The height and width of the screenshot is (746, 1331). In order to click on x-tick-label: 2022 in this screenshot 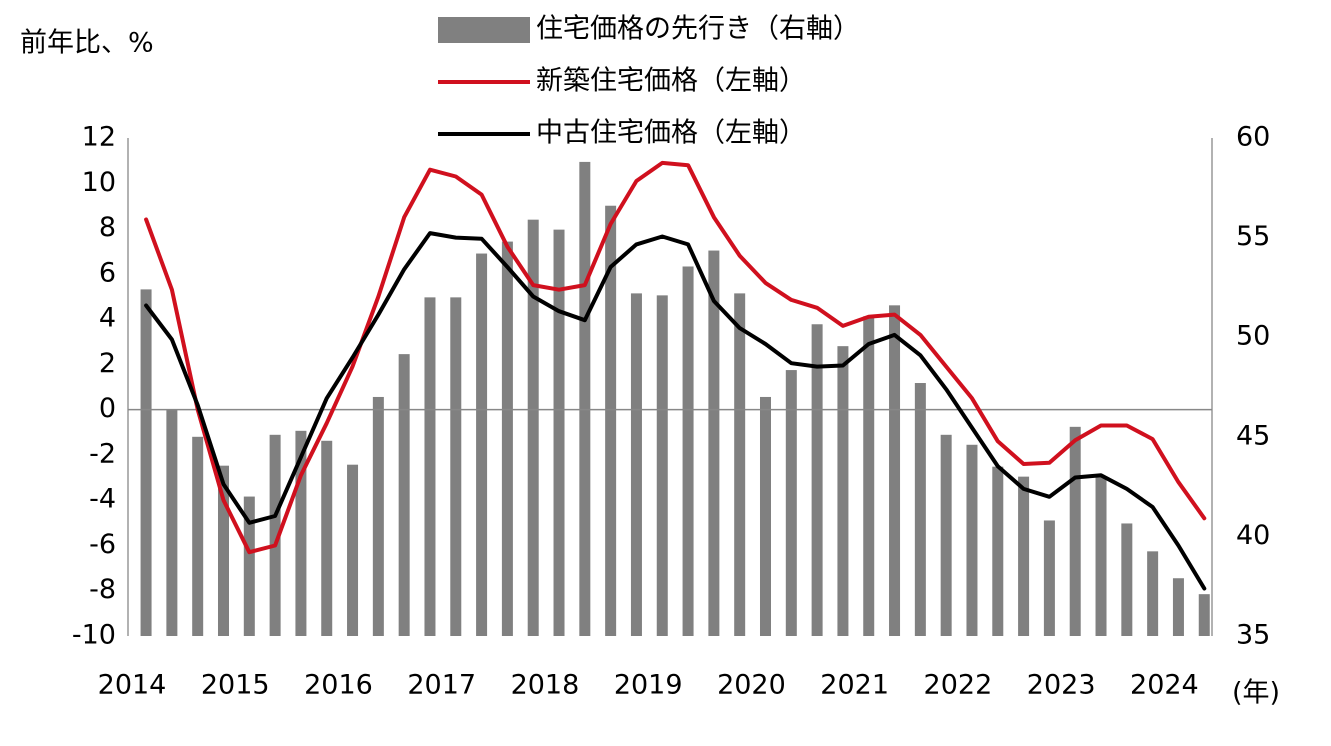, I will do `click(958, 685)`.